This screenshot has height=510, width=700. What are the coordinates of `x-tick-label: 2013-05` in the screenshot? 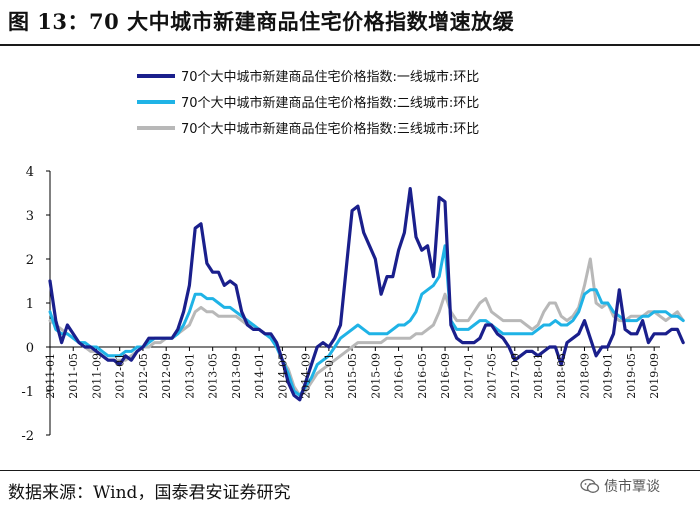 It's located at (213, 376).